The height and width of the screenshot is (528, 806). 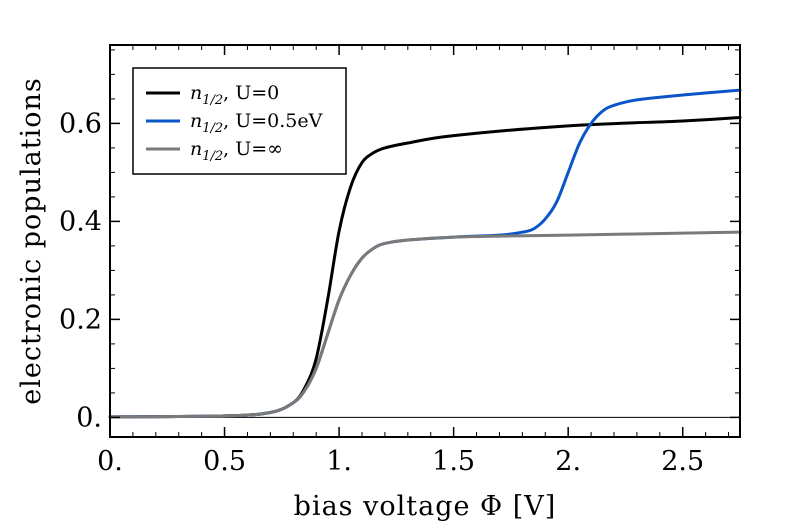 I want to click on legend-label: n1/2, U=0, so click(x=234, y=95).